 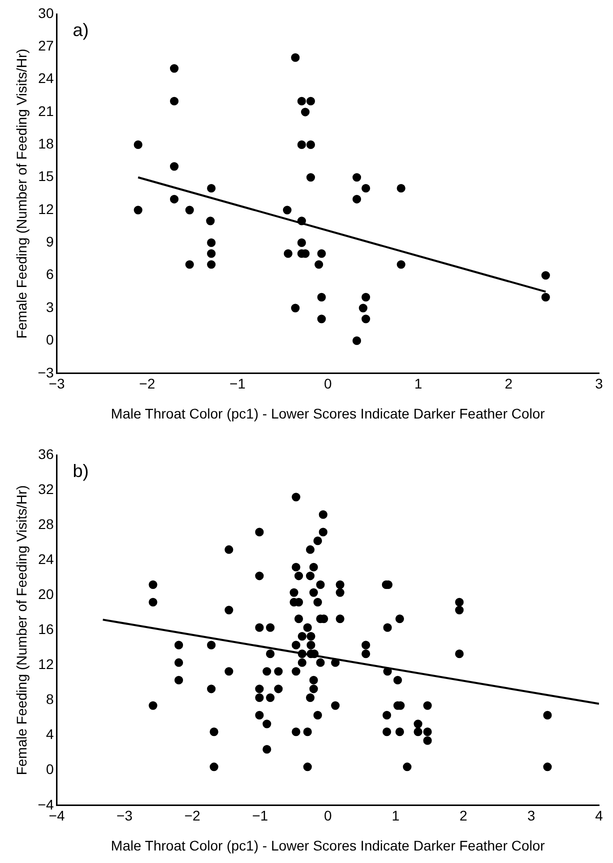 What do you see at coordinates (80, 30) in the screenshot?
I see `annotation: a)` at bounding box center [80, 30].